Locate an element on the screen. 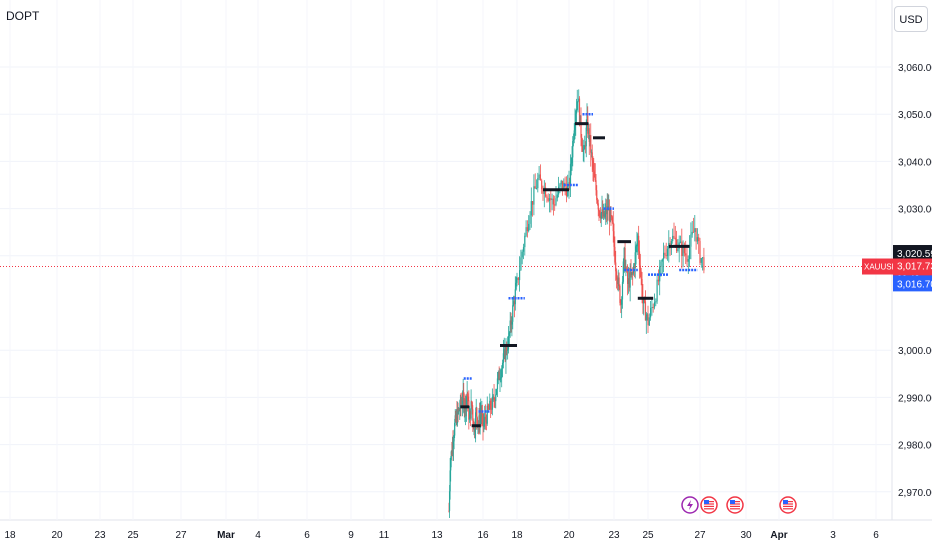  symbol-title: DOPT is located at coordinates (23, 16).